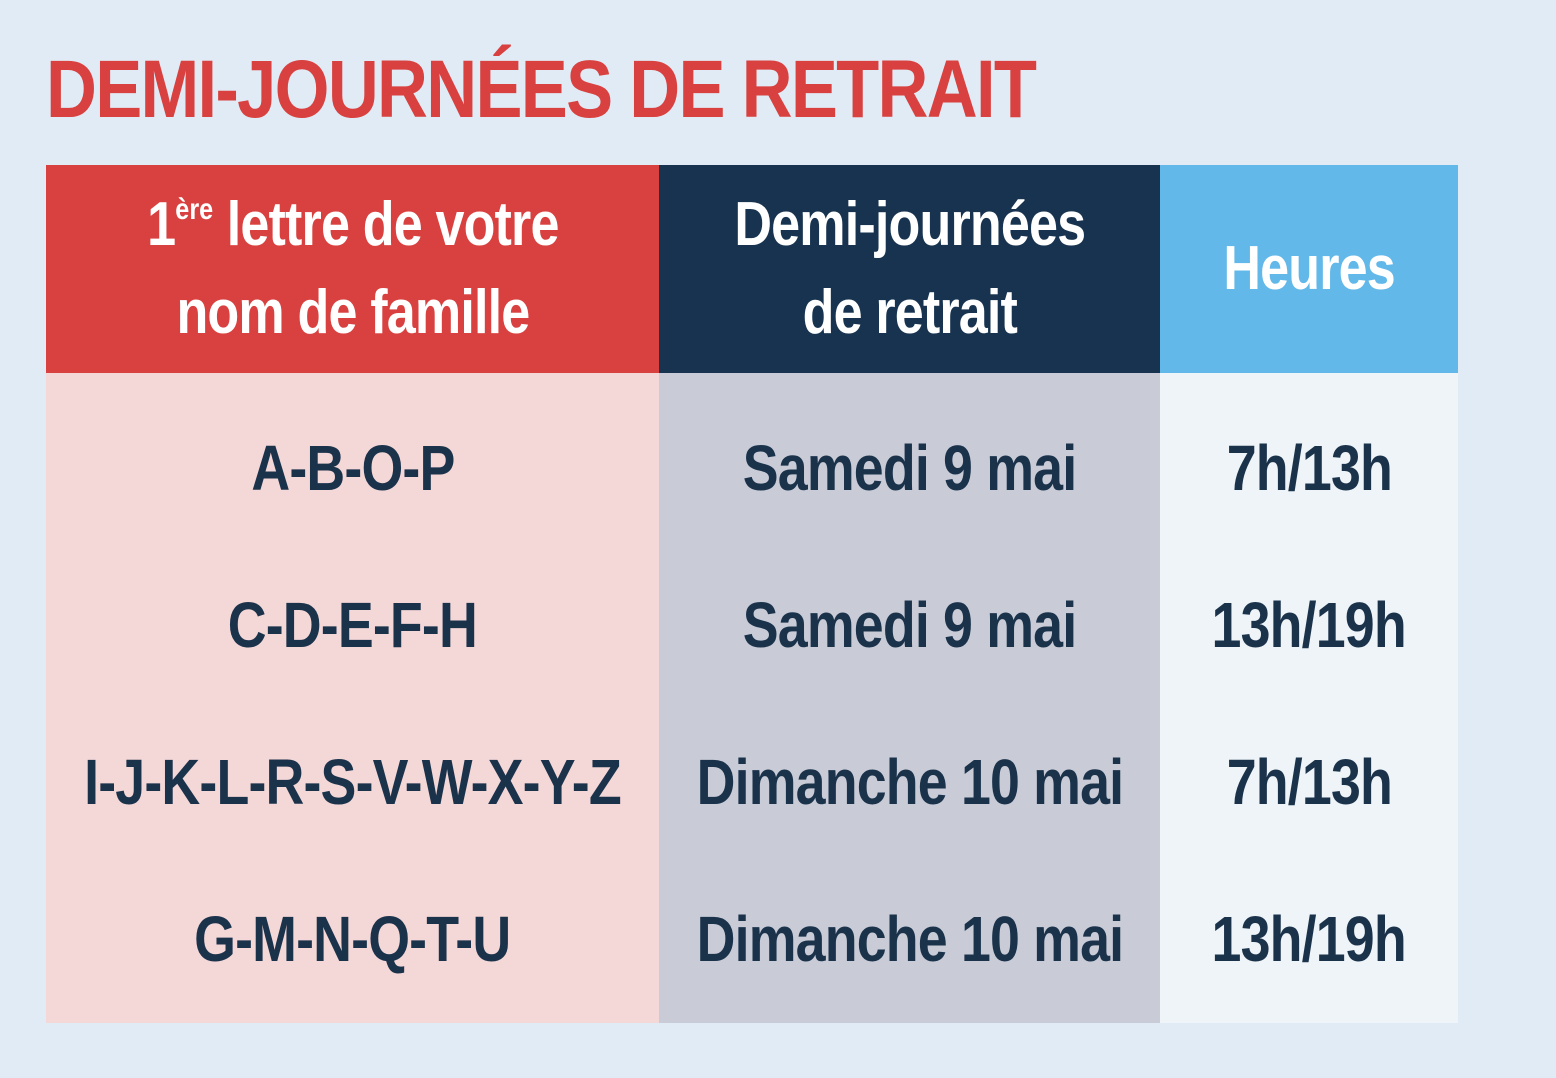 Image resolution: width=1556 pixels, height=1078 pixels. I want to click on cell-letters-text: I-J-K-L-R-S-V-W-X-Y-Z, so click(353, 781).